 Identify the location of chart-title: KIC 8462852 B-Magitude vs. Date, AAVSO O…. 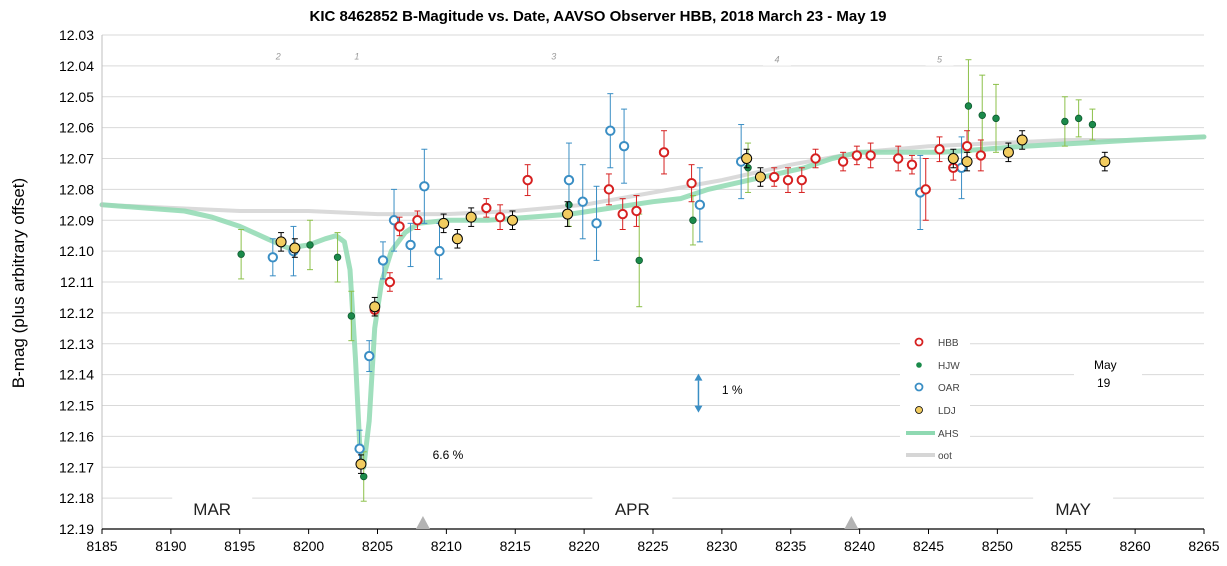
(598, 16).